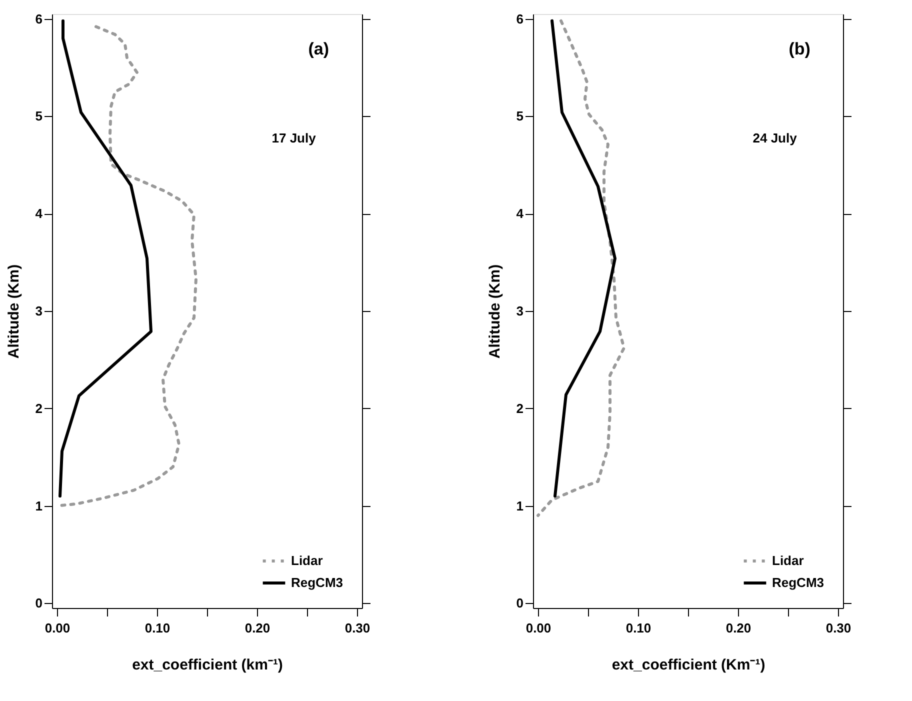 The width and height of the screenshot is (912, 701). What do you see at coordinates (775, 138) in the screenshot?
I see `annotation: 24 July` at bounding box center [775, 138].